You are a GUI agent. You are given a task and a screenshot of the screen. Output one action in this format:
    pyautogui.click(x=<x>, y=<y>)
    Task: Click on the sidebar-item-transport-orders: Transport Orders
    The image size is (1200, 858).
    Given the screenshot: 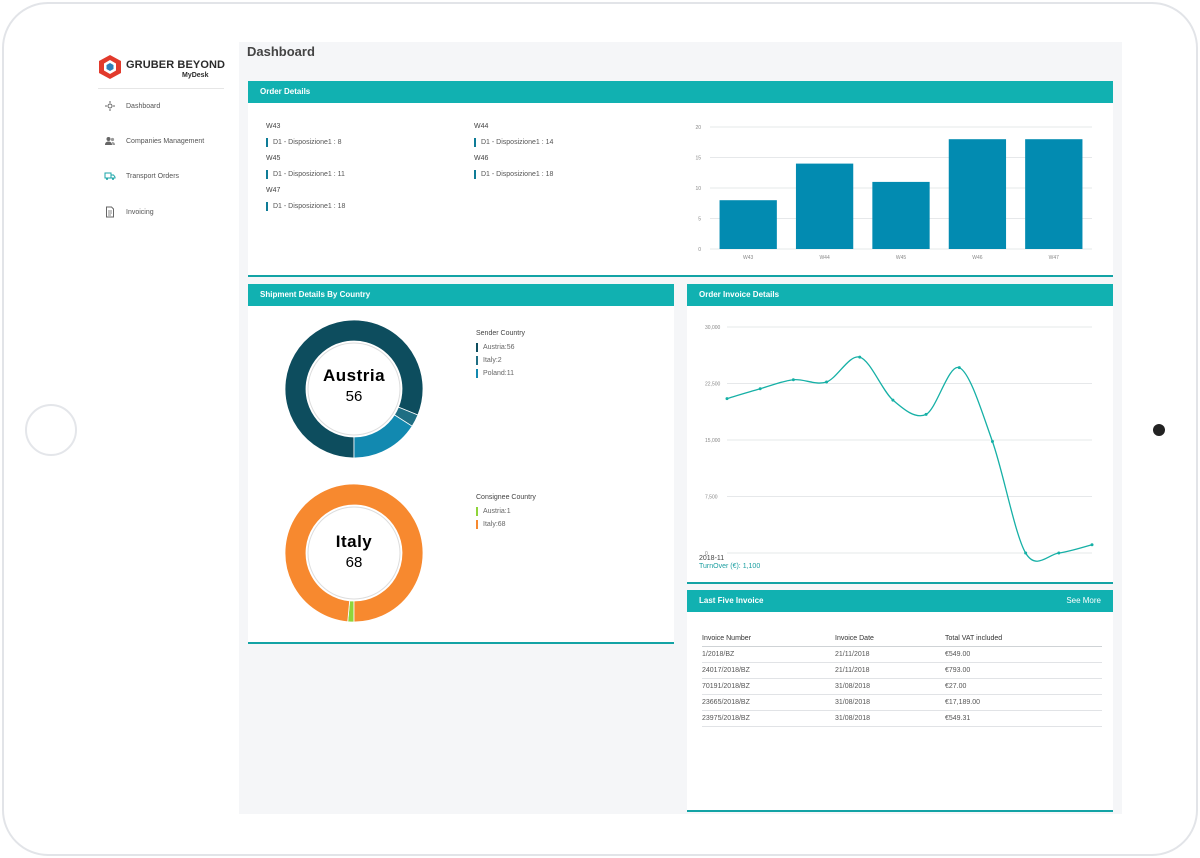 What is the action you would take?
    pyautogui.click(x=169, y=176)
    